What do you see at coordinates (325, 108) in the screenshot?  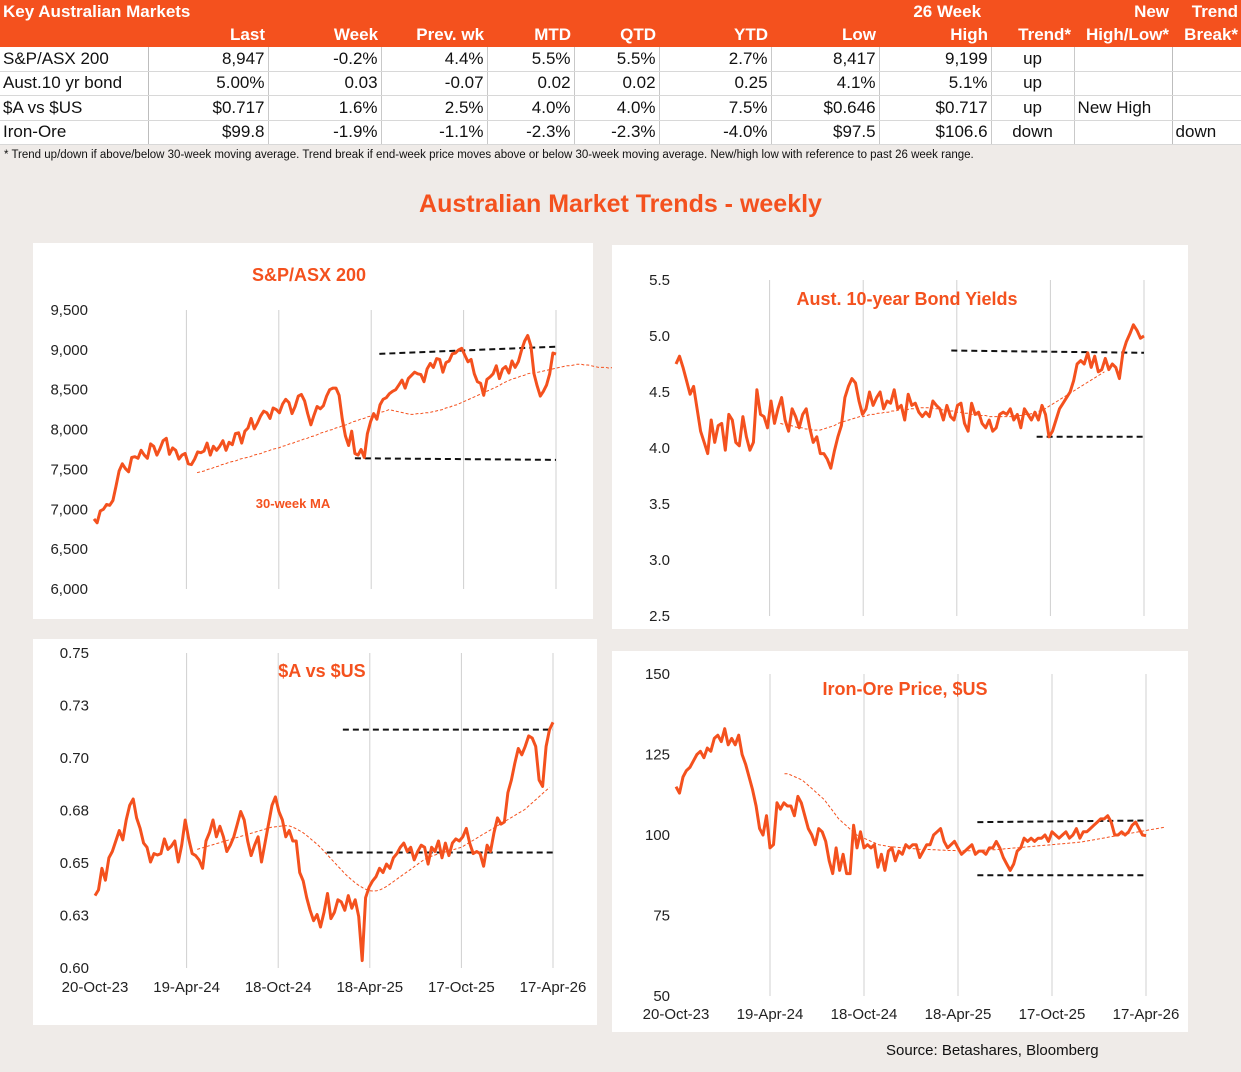 I see `cell: 1.6%` at bounding box center [325, 108].